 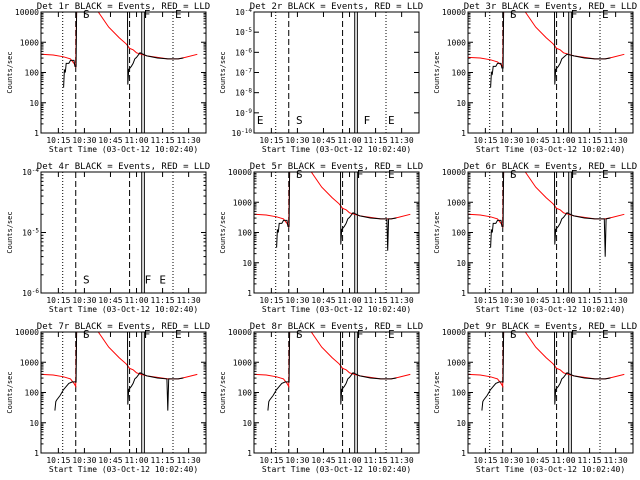 What do you see at coordinates (336, 327) in the screenshot?
I see `panel-title: Det 8r BLACK = Events, RED = LLD` at bounding box center [336, 327].